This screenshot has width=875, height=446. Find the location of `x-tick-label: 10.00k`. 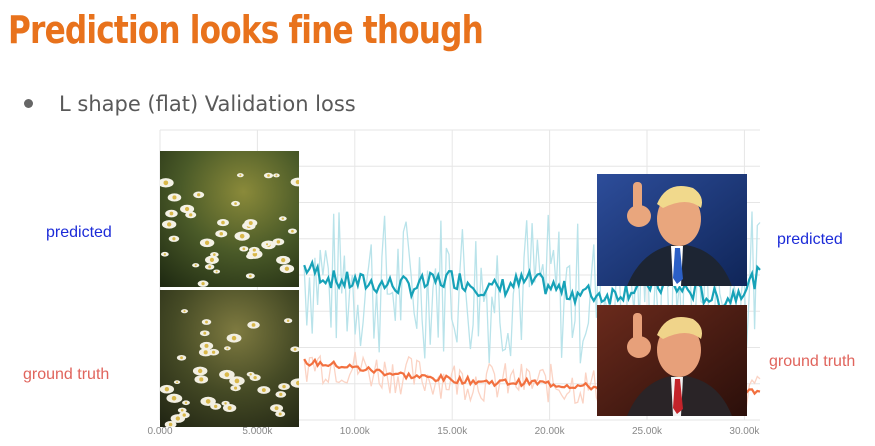

x-tick-label: 10.00k is located at coordinates (355, 431).